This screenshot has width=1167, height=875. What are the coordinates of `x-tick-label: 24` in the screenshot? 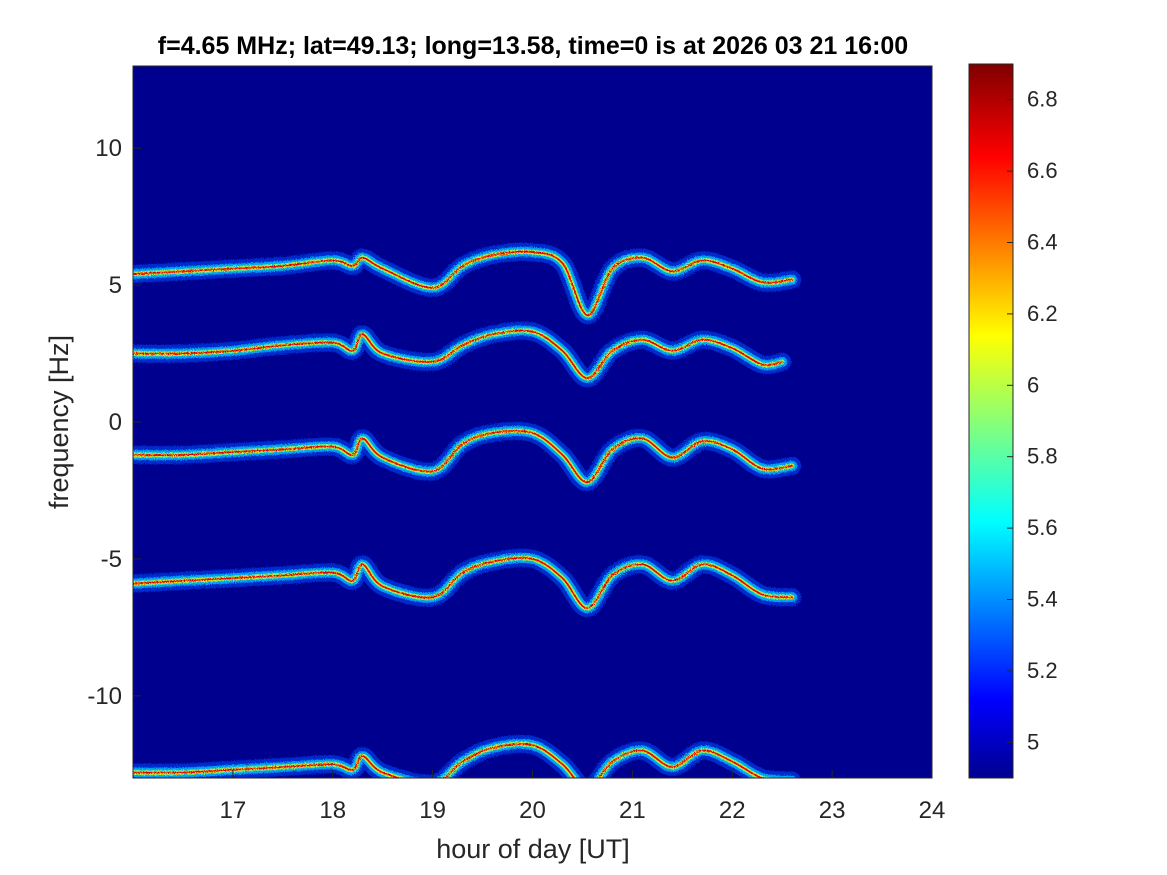 It's located at (932, 810).